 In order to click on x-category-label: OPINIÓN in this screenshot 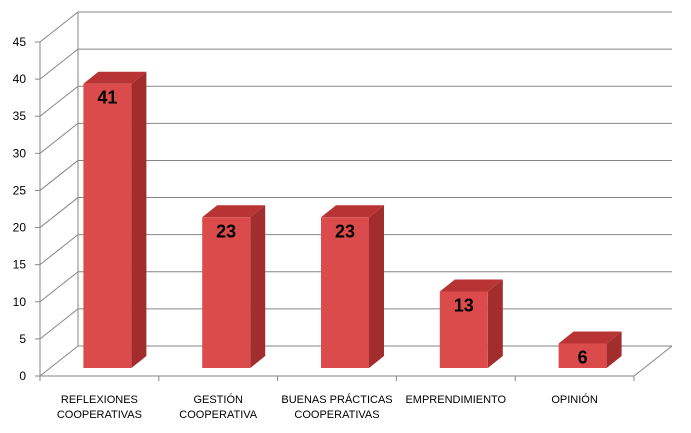, I will do `click(574, 399)`.